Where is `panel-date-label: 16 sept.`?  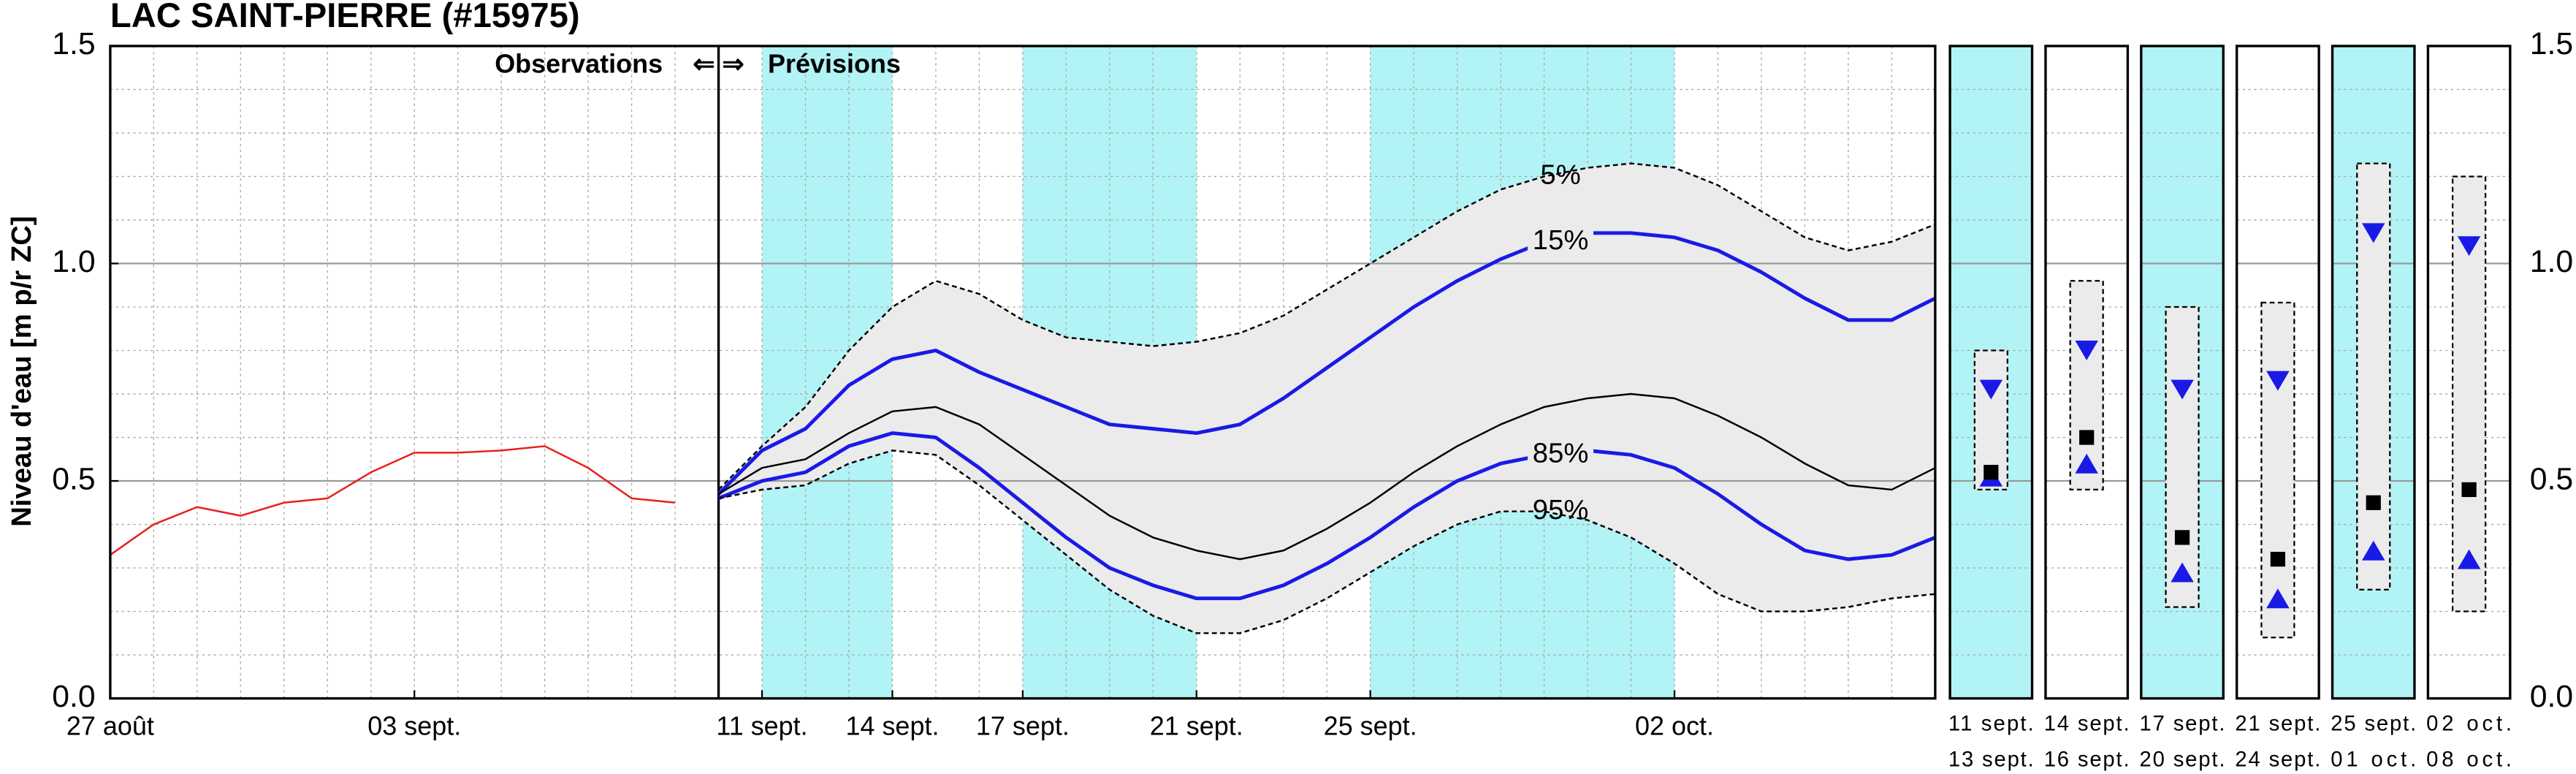 panel-date-label: 16 sept. is located at coordinates (2087, 760).